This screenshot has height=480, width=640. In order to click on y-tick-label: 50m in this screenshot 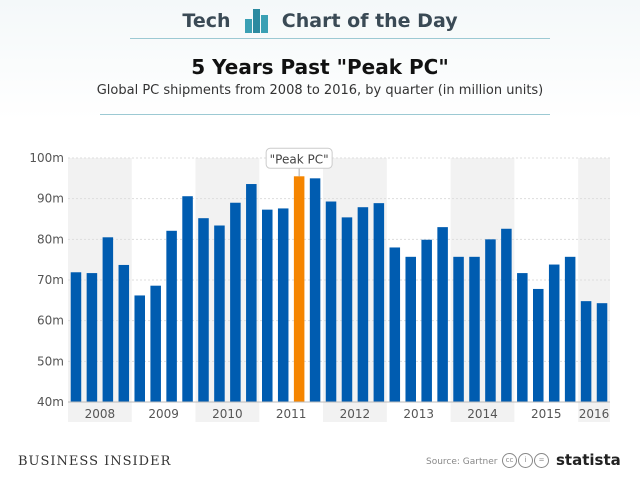, I will do `click(50, 361)`.